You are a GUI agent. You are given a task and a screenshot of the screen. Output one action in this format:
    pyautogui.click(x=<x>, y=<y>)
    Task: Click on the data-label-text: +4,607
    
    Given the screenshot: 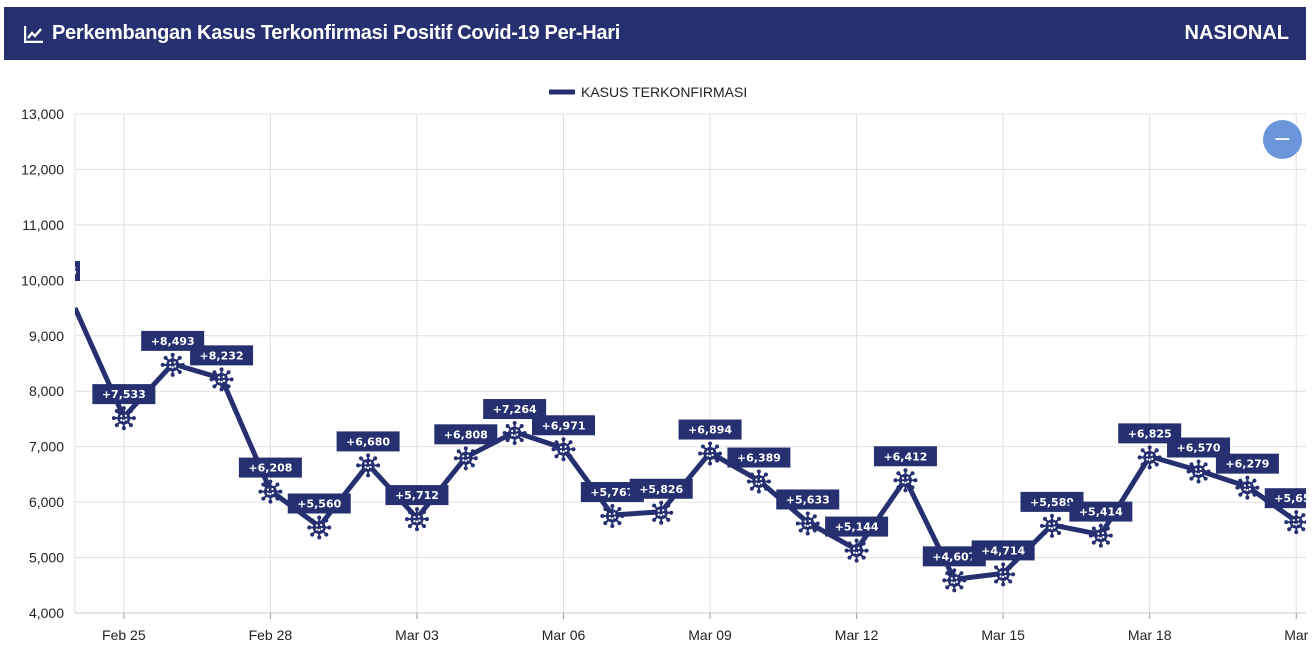 What is the action you would take?
    pyautogui.click(x=954, y=556)
    